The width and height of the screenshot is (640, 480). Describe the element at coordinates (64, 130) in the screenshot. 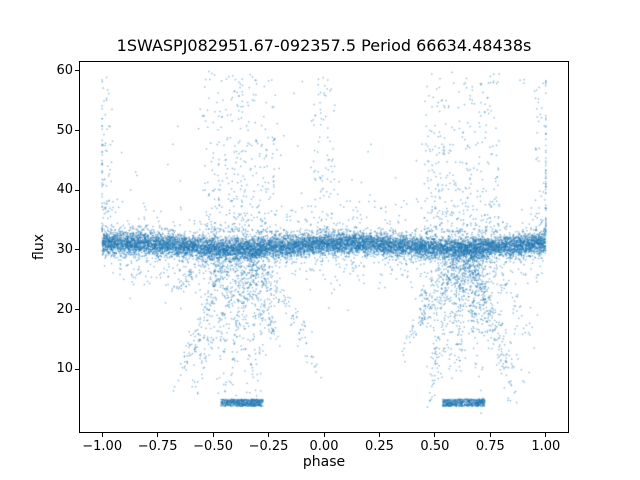

I see `y-tick-label: 50` at that location.